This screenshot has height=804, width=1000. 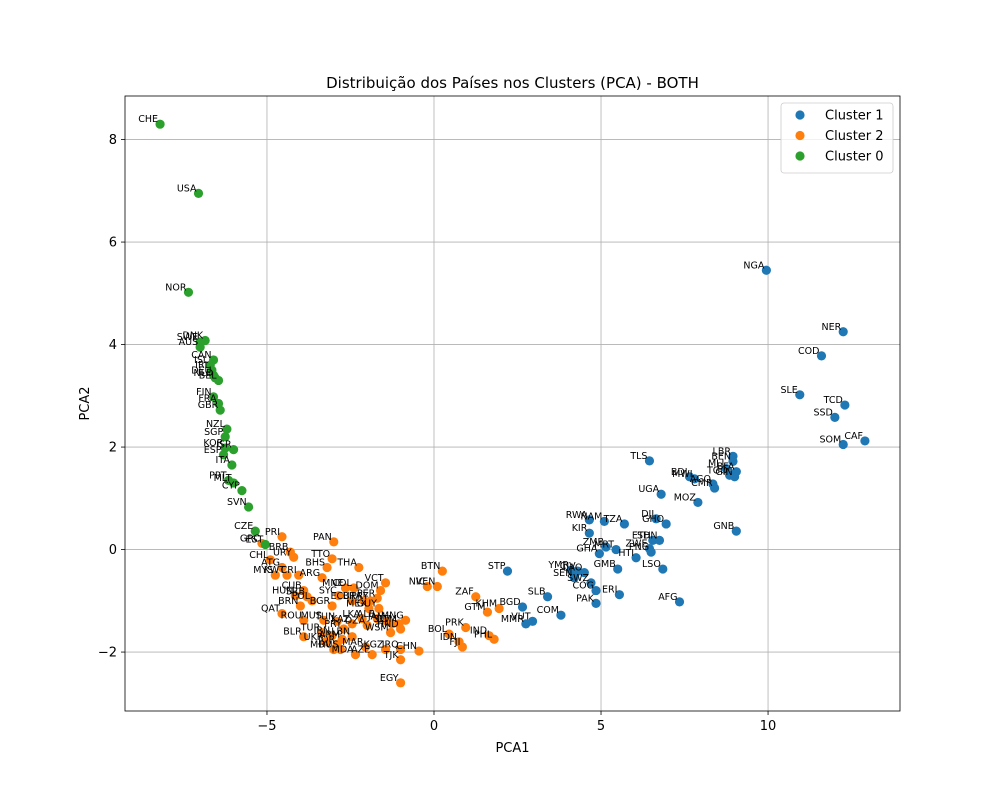 What do you see at coordinates (203, 392) in the screenshot?
I see `point-label-fin: FIN` at bounding box center [203, 392].